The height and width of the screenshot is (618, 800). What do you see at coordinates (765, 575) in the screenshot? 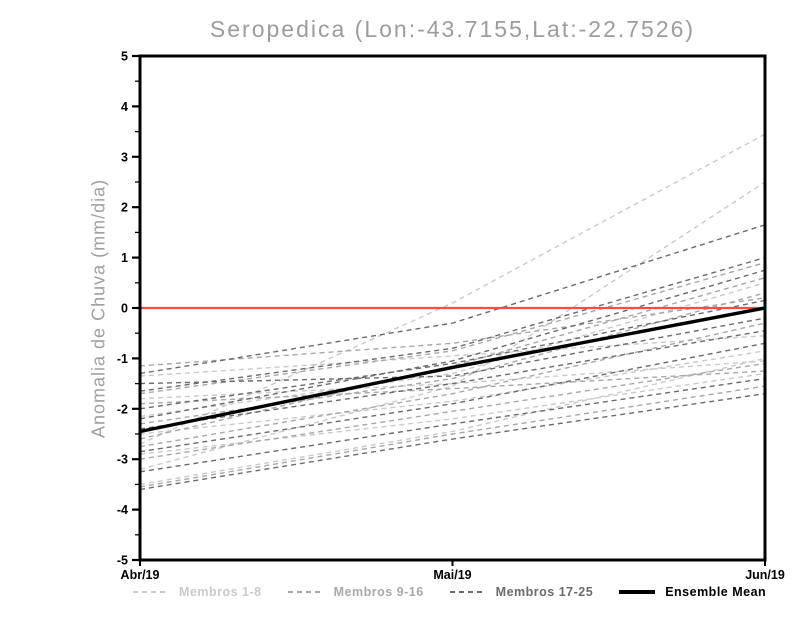
I see `x-tick-label: Jun/19` at bounding box center [765, 575].